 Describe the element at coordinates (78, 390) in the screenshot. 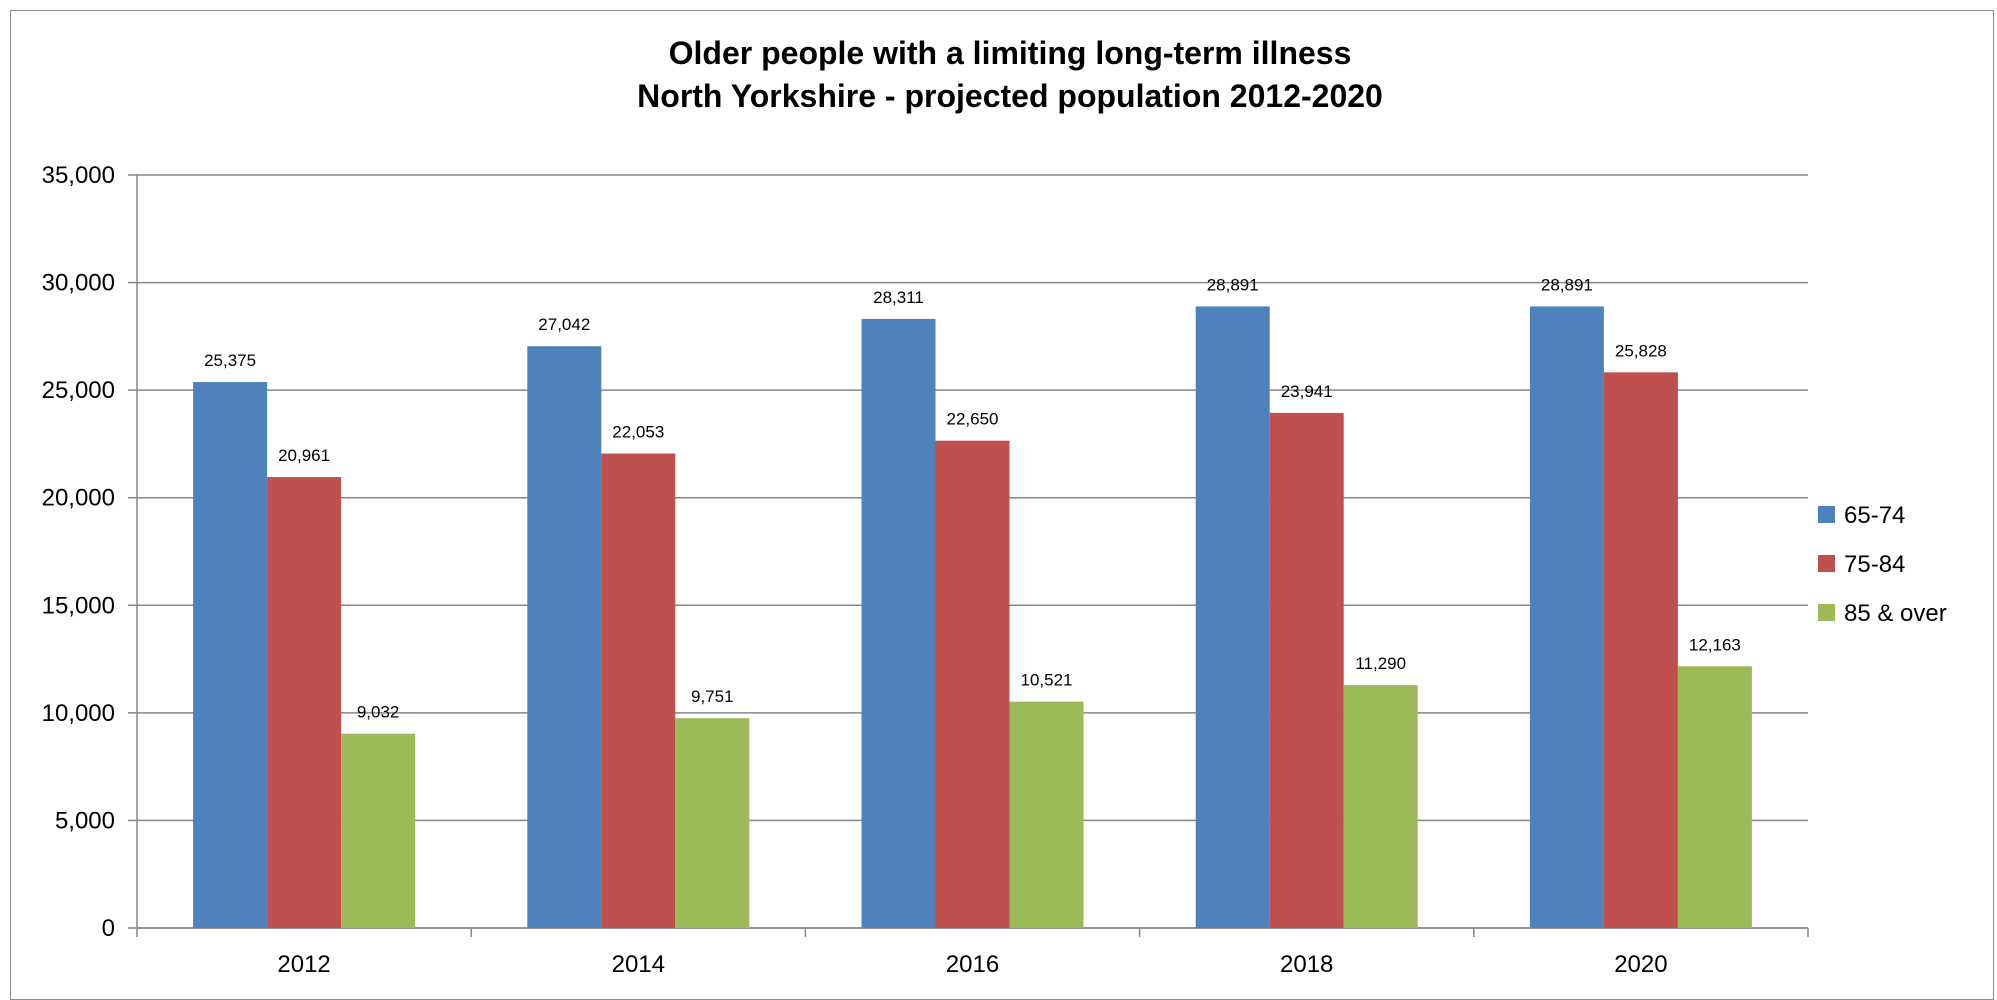

I see `y-tick-label: 25,000` at that location.